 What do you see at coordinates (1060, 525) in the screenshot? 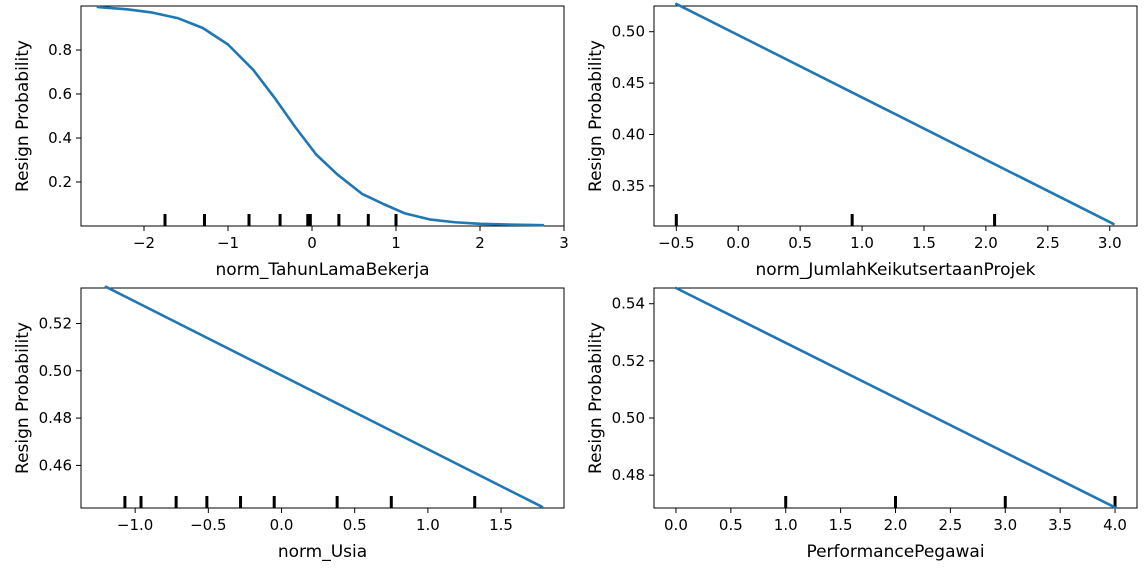
I see `x-tick-label: 3.5` at bounding box center [1060, 525].